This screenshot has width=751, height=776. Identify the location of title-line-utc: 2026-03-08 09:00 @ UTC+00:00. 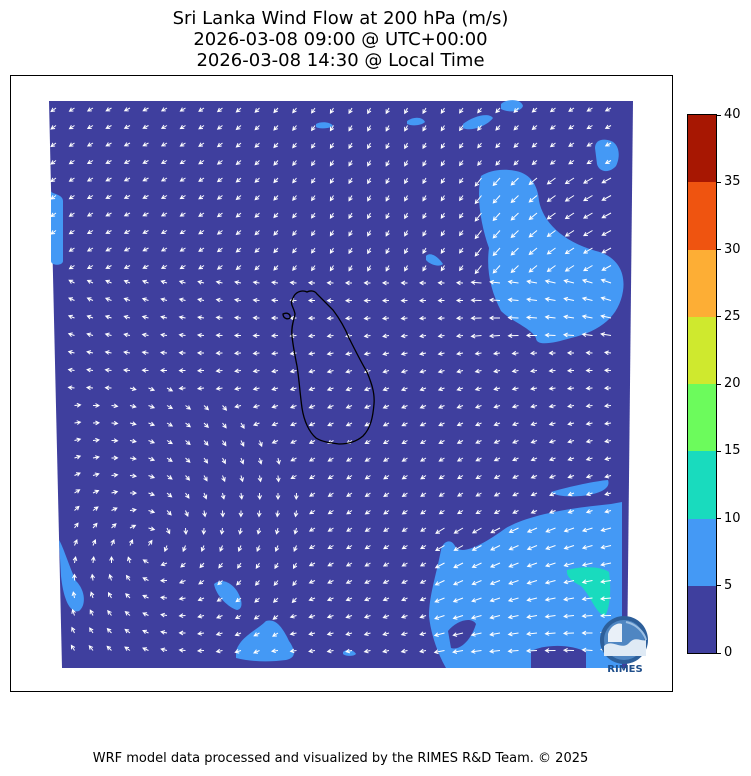
(340, 39).